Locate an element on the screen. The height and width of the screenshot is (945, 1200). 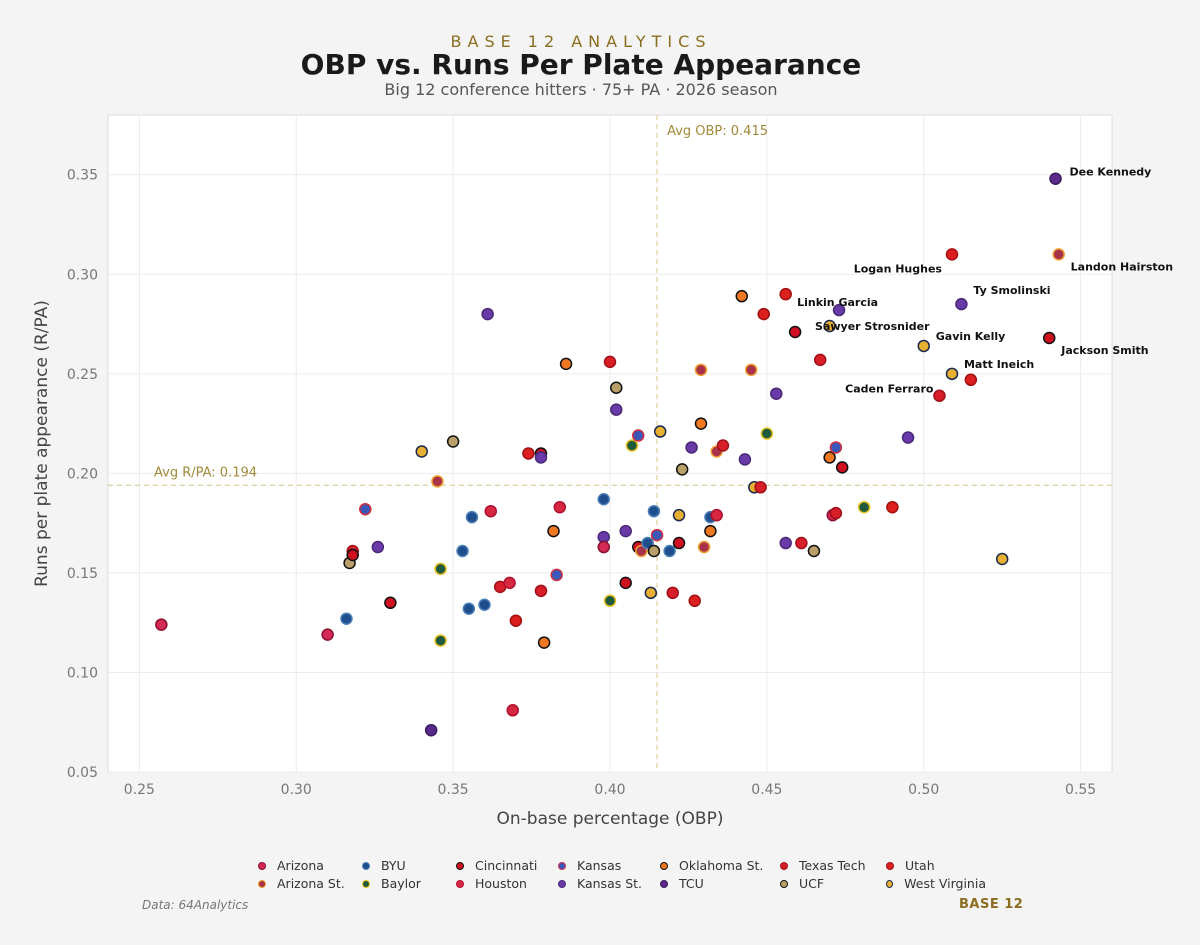
legend-item: UCF is located at coordinates (833, 883).